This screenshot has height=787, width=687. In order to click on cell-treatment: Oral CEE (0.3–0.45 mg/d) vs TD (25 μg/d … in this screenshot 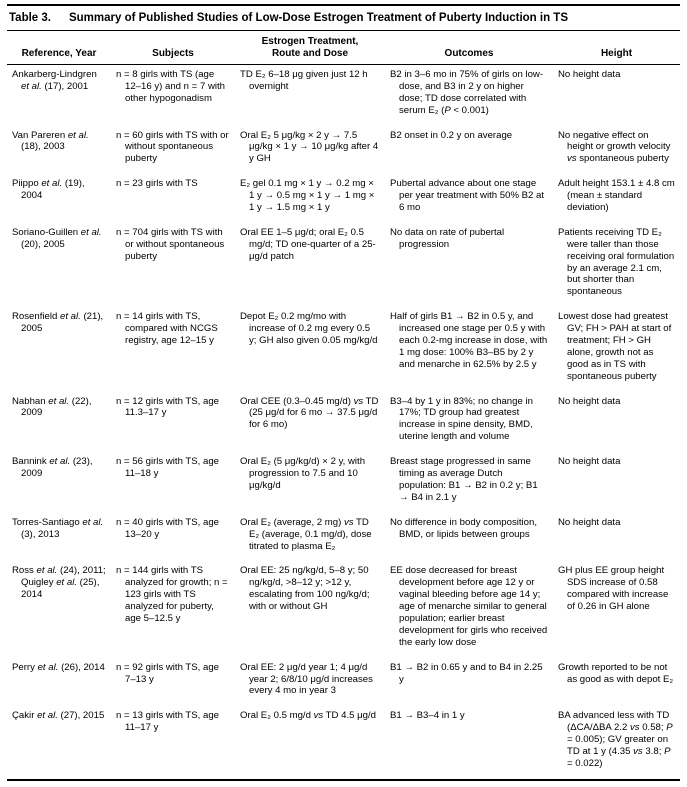, I will do `click(309, 413)`.